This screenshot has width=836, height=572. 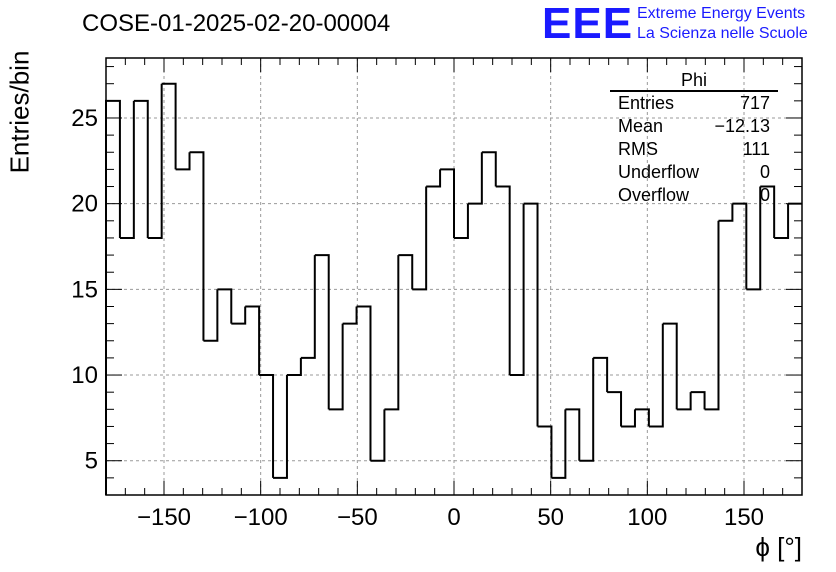 What do you see at coordinates (654, 195) in the screenshot?
I see `stats-key: Overflow` at bounding box center [654, 195].